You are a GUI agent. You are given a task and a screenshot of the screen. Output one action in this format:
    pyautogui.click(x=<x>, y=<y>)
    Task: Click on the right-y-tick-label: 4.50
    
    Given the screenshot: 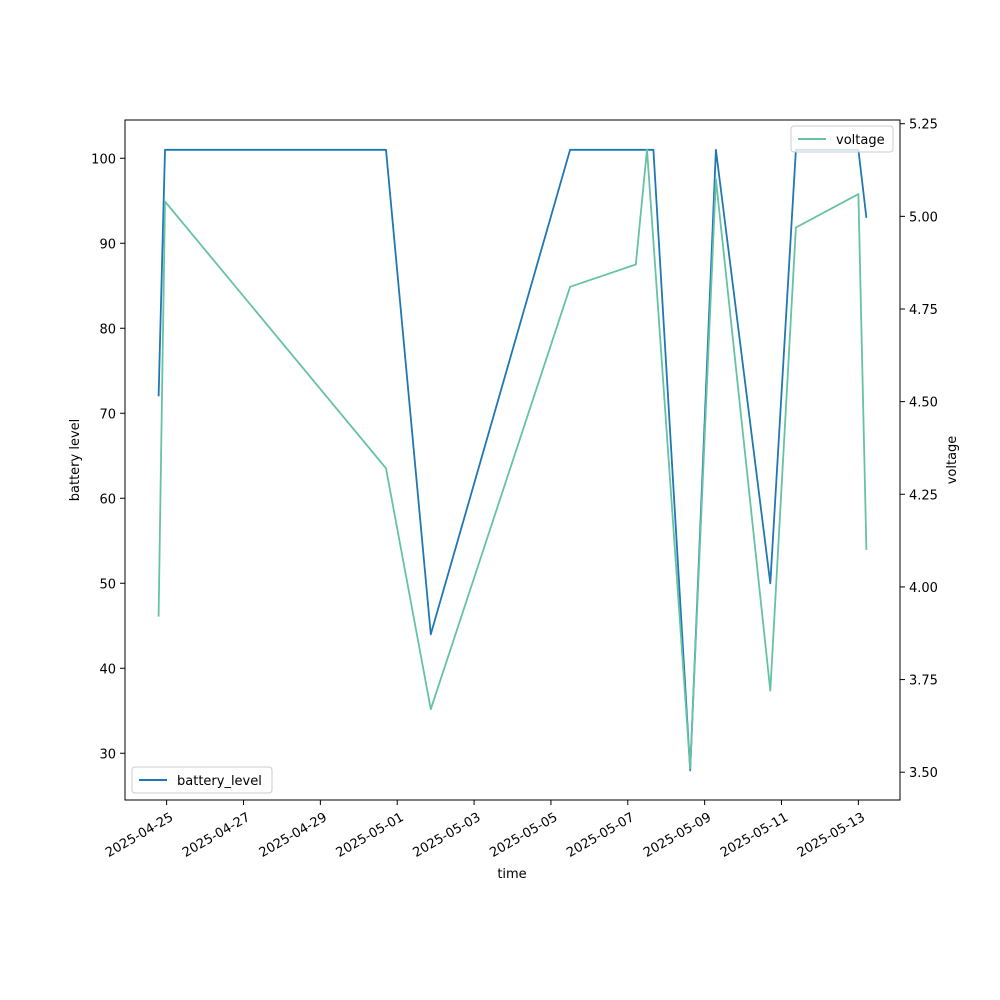 What is the action you would take?
    pyautogui.click(x=923, y=403)
    